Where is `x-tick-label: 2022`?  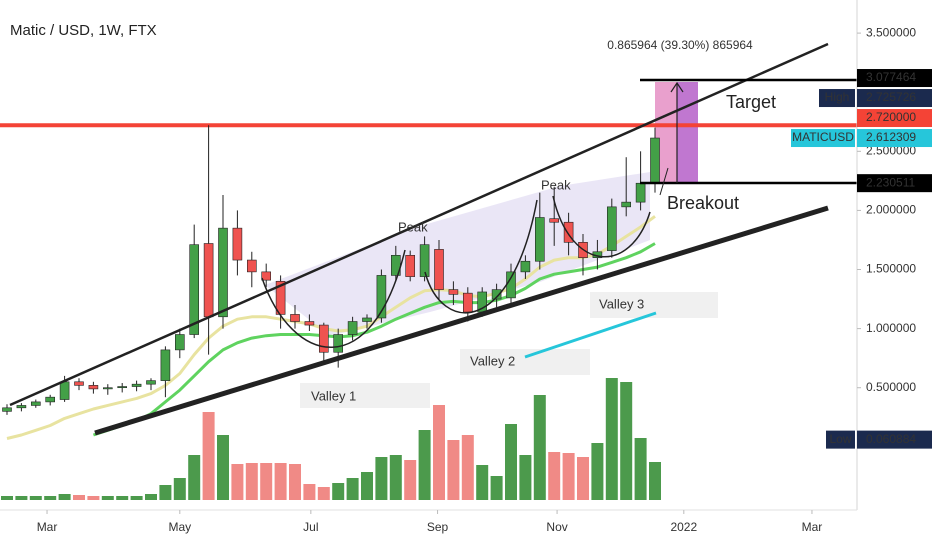
x-tick-label: 2022 is located at coordinates (683, 527).